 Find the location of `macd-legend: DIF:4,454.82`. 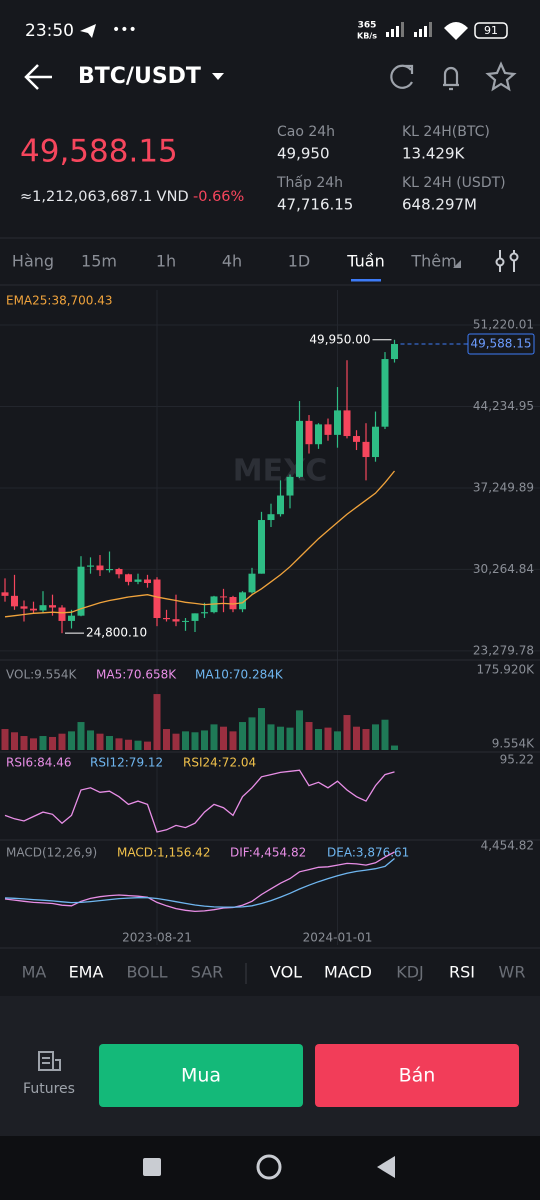

macd-legend: DIF:4,454.82 is located at coordinates (268, 853).